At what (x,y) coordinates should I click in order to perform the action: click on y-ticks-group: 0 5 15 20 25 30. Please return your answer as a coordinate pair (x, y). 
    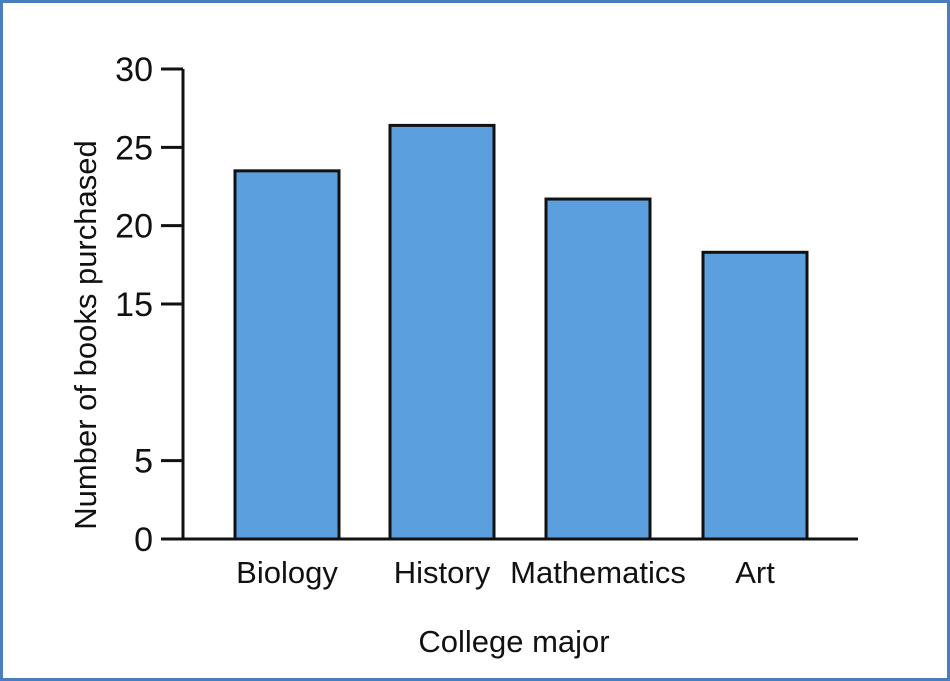
    Looking at the image, I should click on (149, 305).